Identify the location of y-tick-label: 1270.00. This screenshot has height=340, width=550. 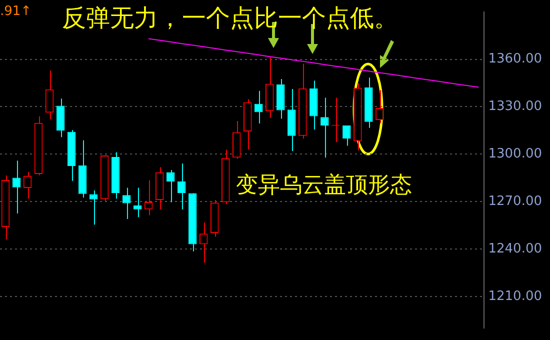
(515, 202).